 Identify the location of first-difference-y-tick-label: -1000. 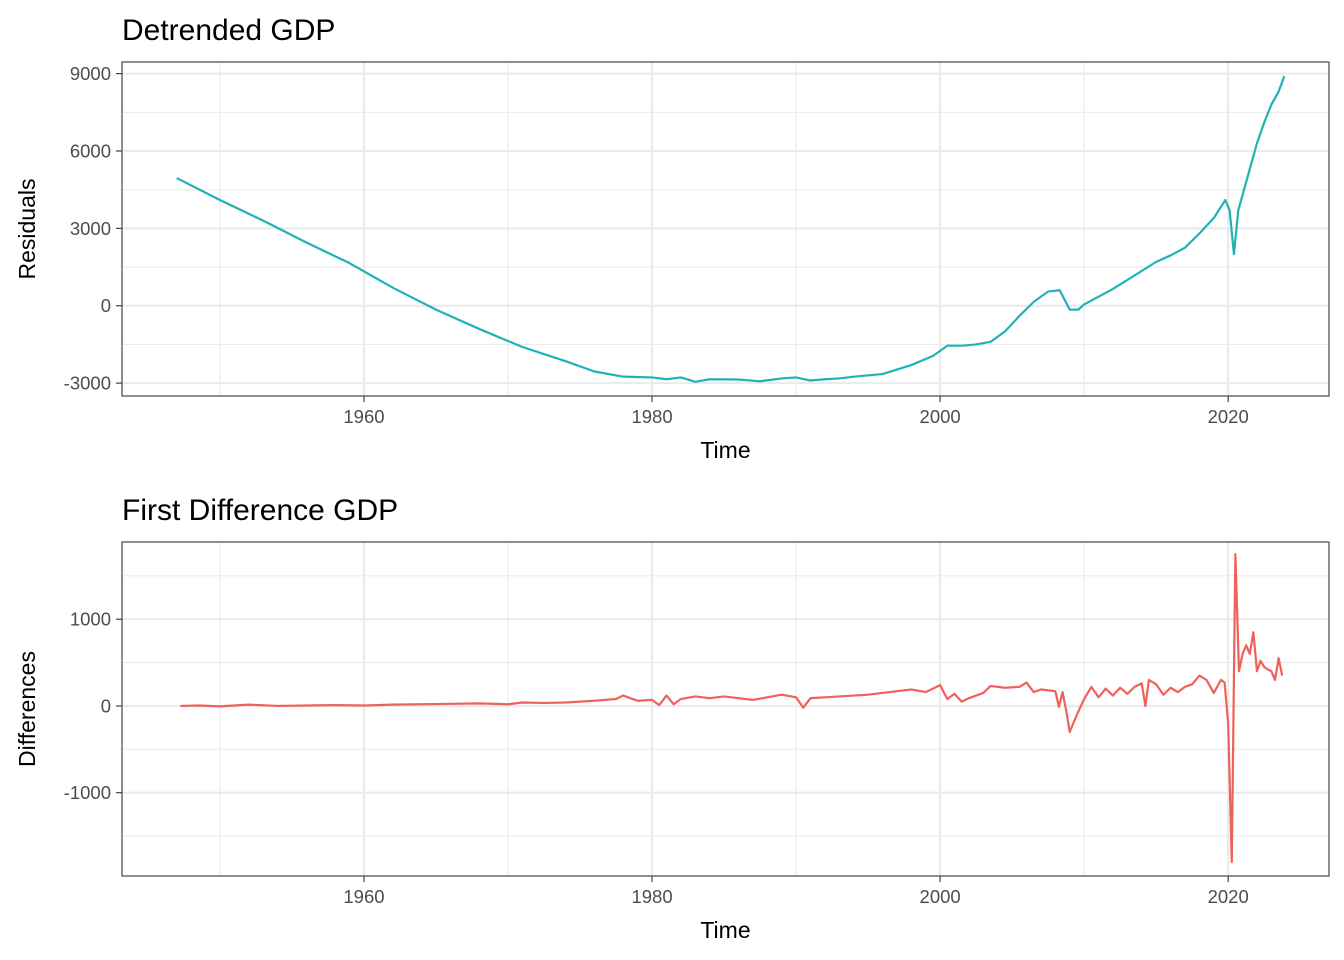
(87, 792).